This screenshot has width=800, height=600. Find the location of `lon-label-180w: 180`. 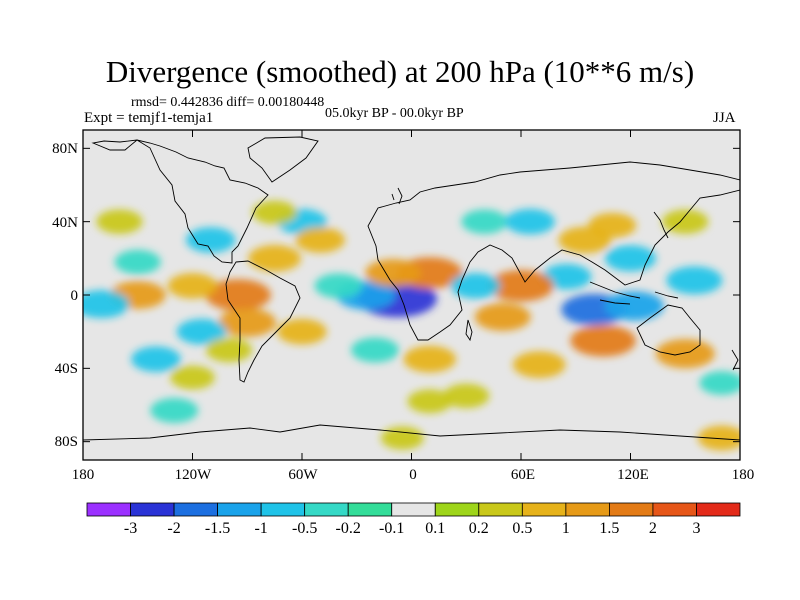

lon-label-180w: 180 is located at coordinates (83, 475).